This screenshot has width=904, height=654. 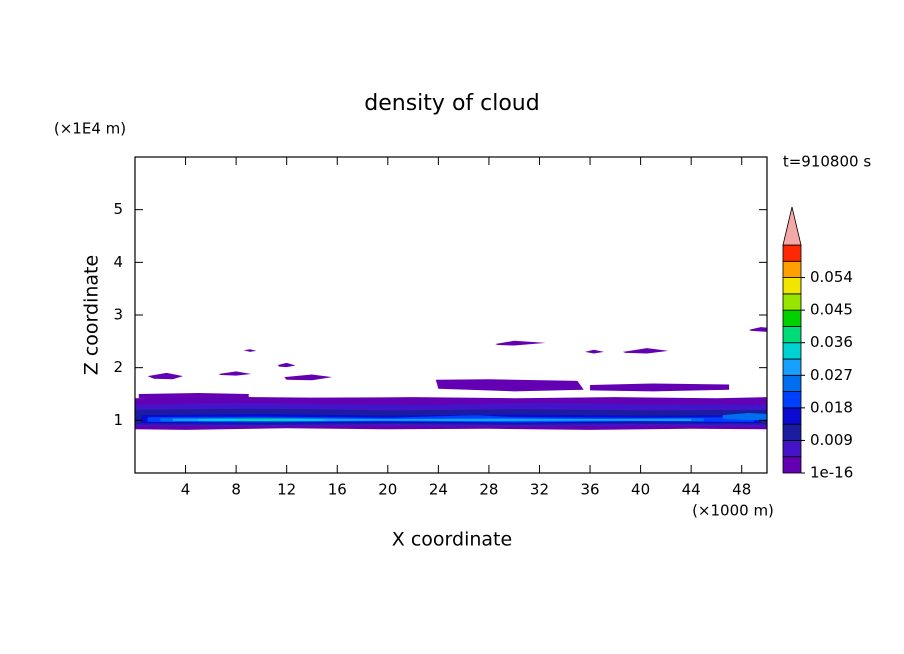 What do you see at coordinates (286, 490) in the screenshot?
I see `x-tick-label: 12` at bounding box center [286, 490].